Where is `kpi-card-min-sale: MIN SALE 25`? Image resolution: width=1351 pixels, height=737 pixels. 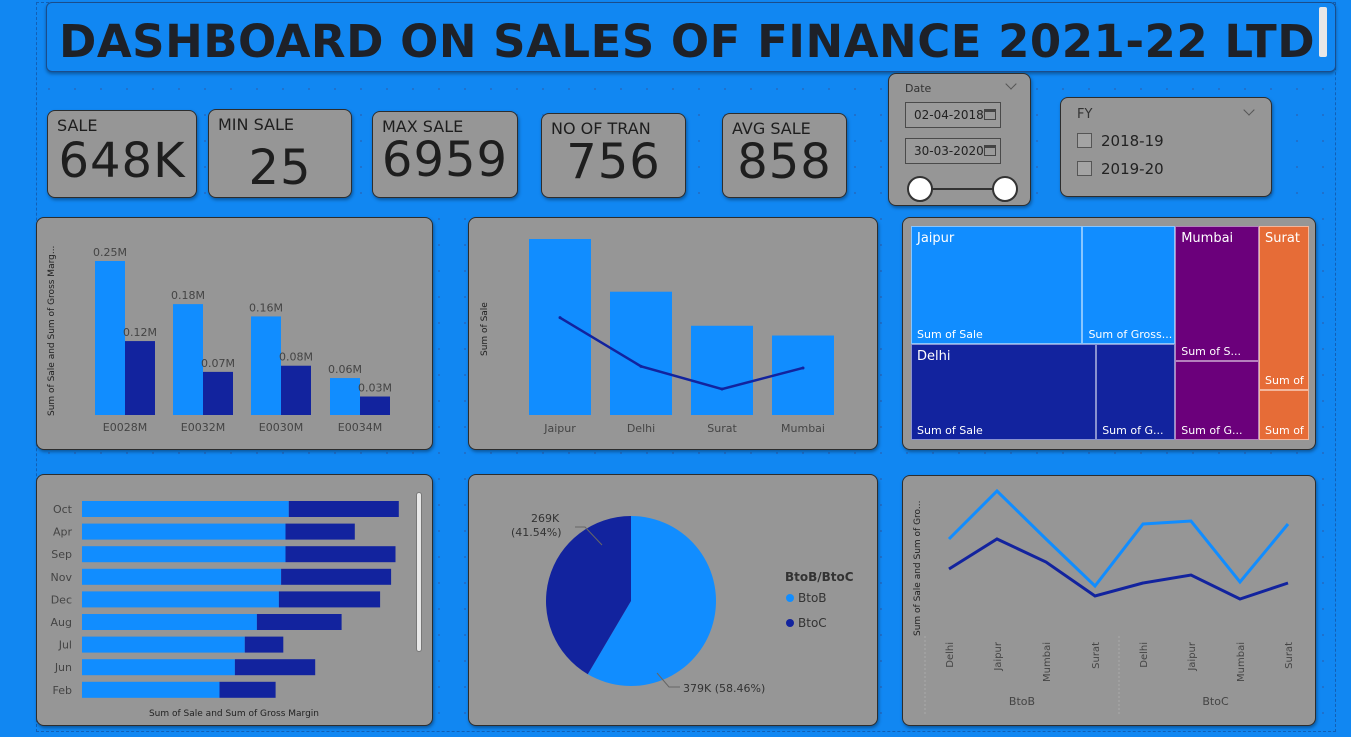 kpi-card-min-sale: MIN SALE 25 is located at coordinates (280, 153).